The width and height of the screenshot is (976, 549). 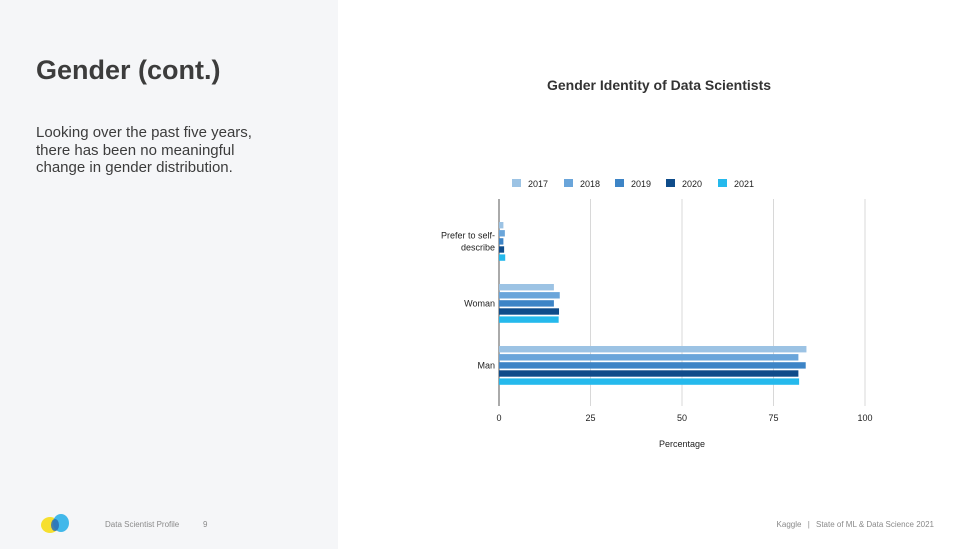 I want to click on y-tick-line: Woman, so click(x=479, y=303).